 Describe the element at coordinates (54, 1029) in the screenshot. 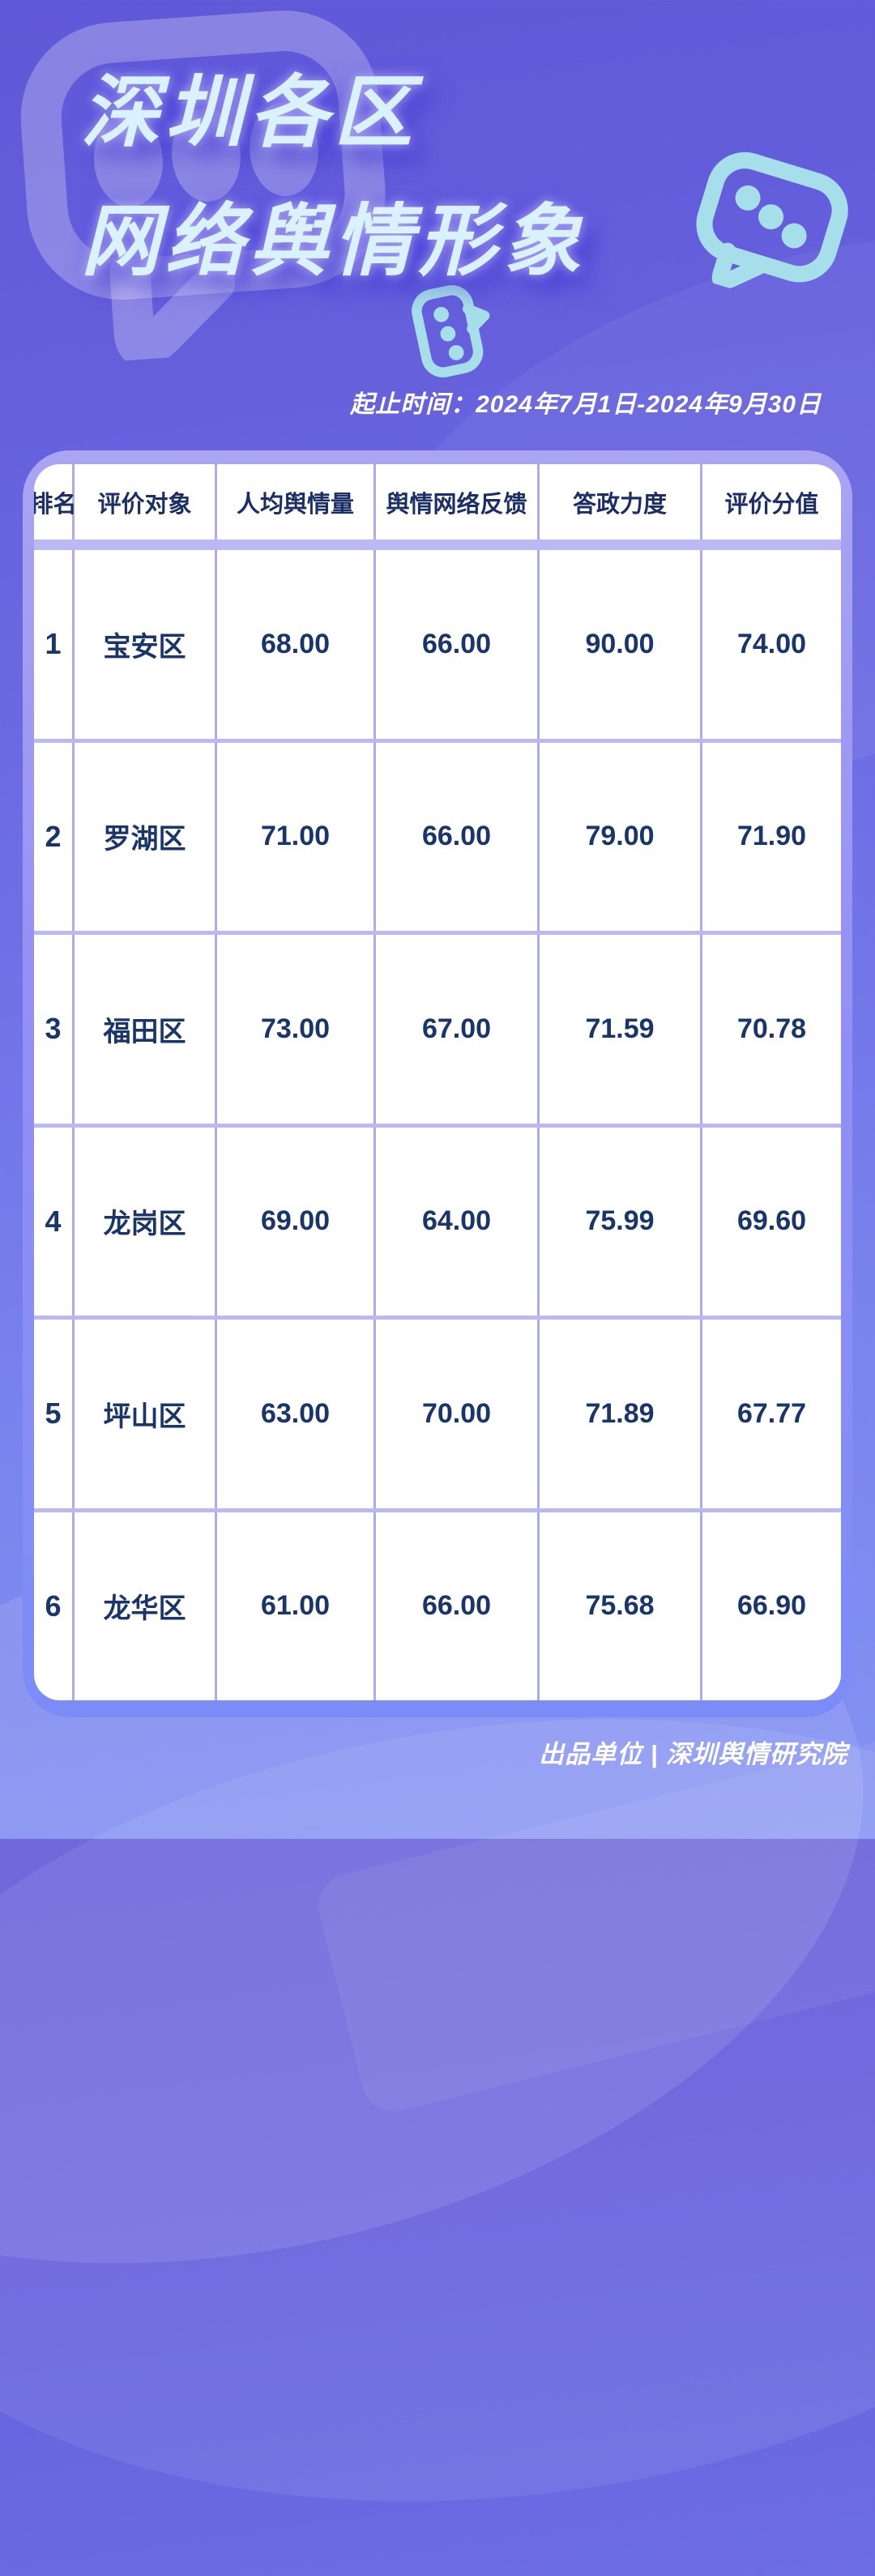

I see `rank-cell: 3` at that location.